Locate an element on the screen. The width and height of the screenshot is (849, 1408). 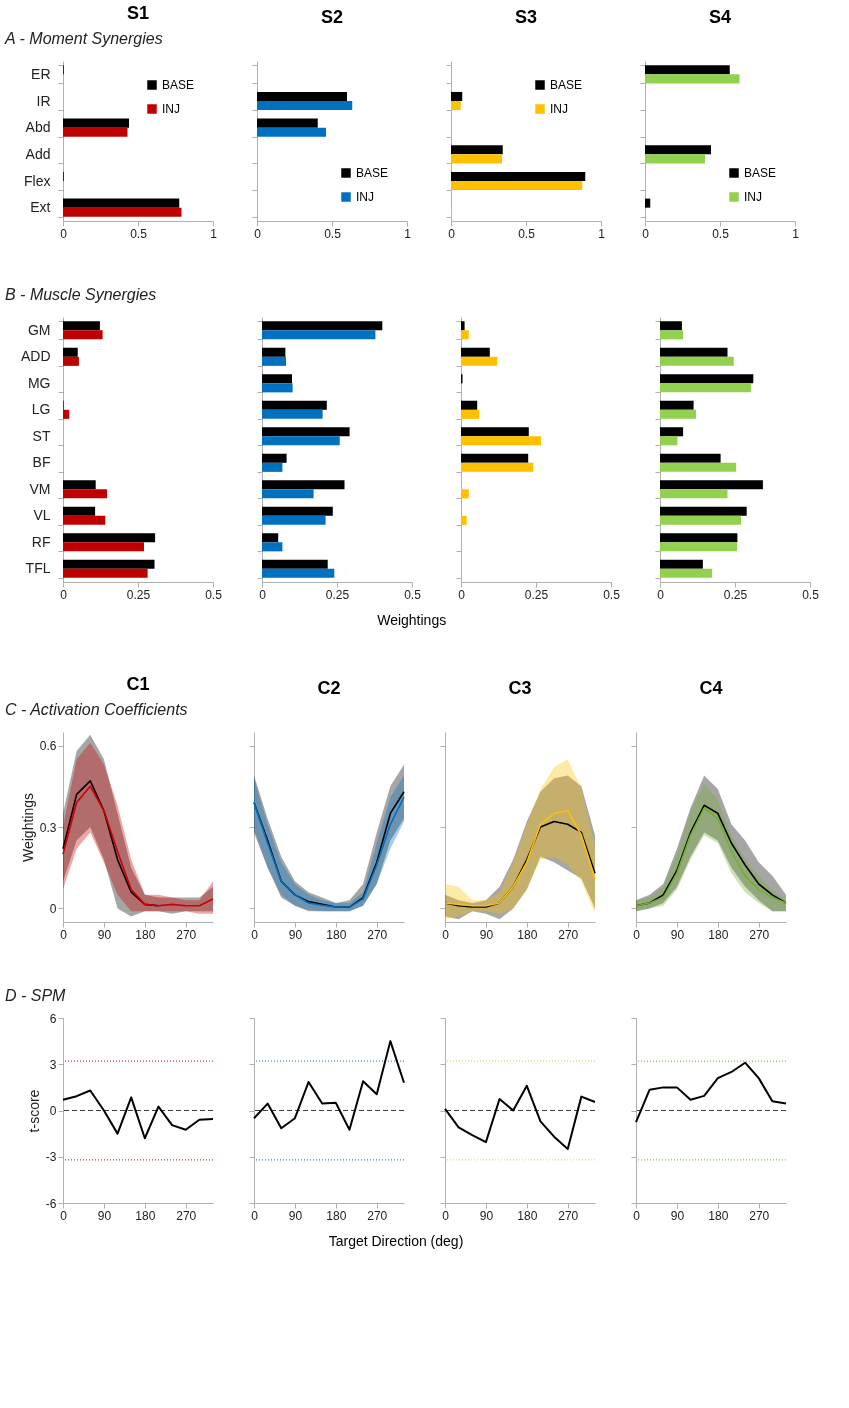
chart-subtitle: D - SPM is located at coordinates (36, 995).